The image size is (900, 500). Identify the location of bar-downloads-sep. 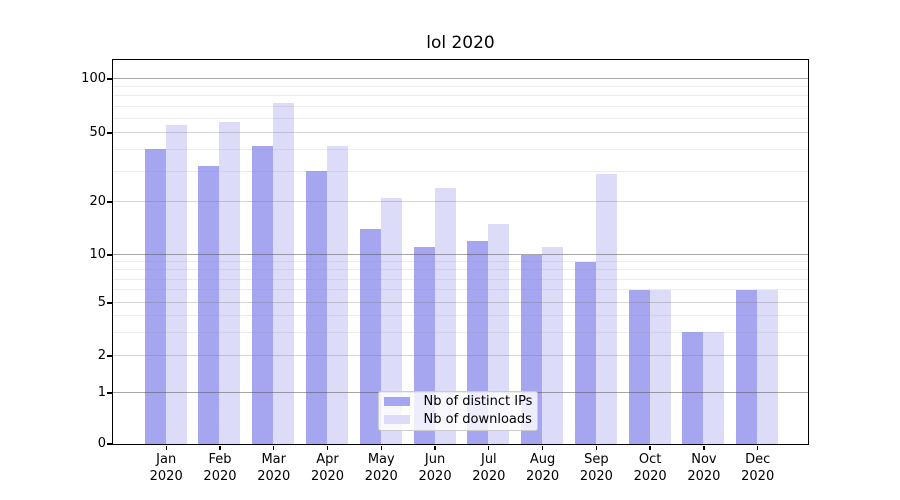
(606, 308).